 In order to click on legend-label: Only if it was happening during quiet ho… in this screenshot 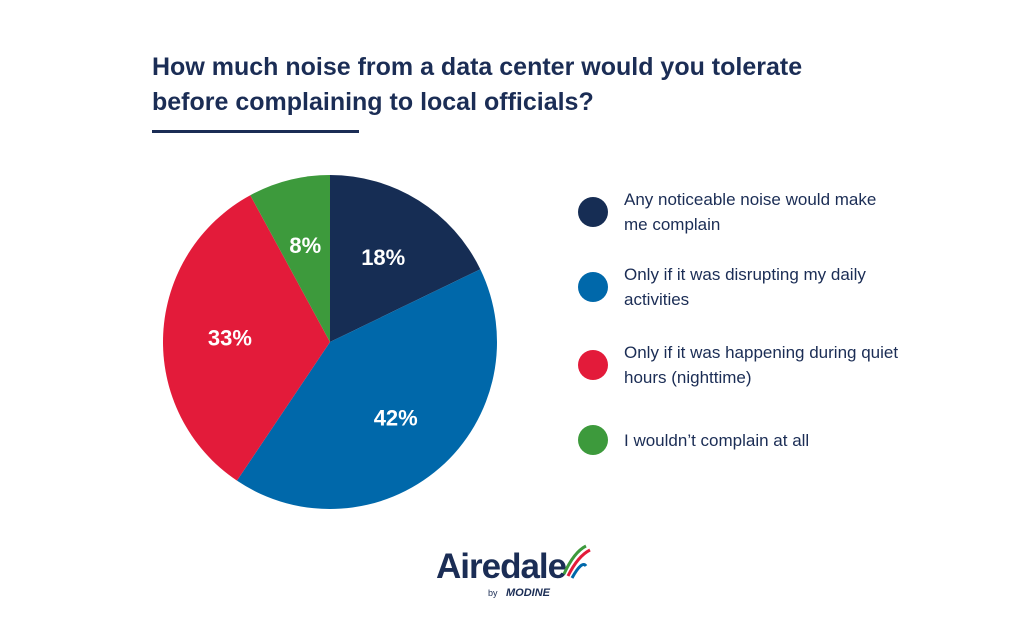, I will do `click(761, 365)`.